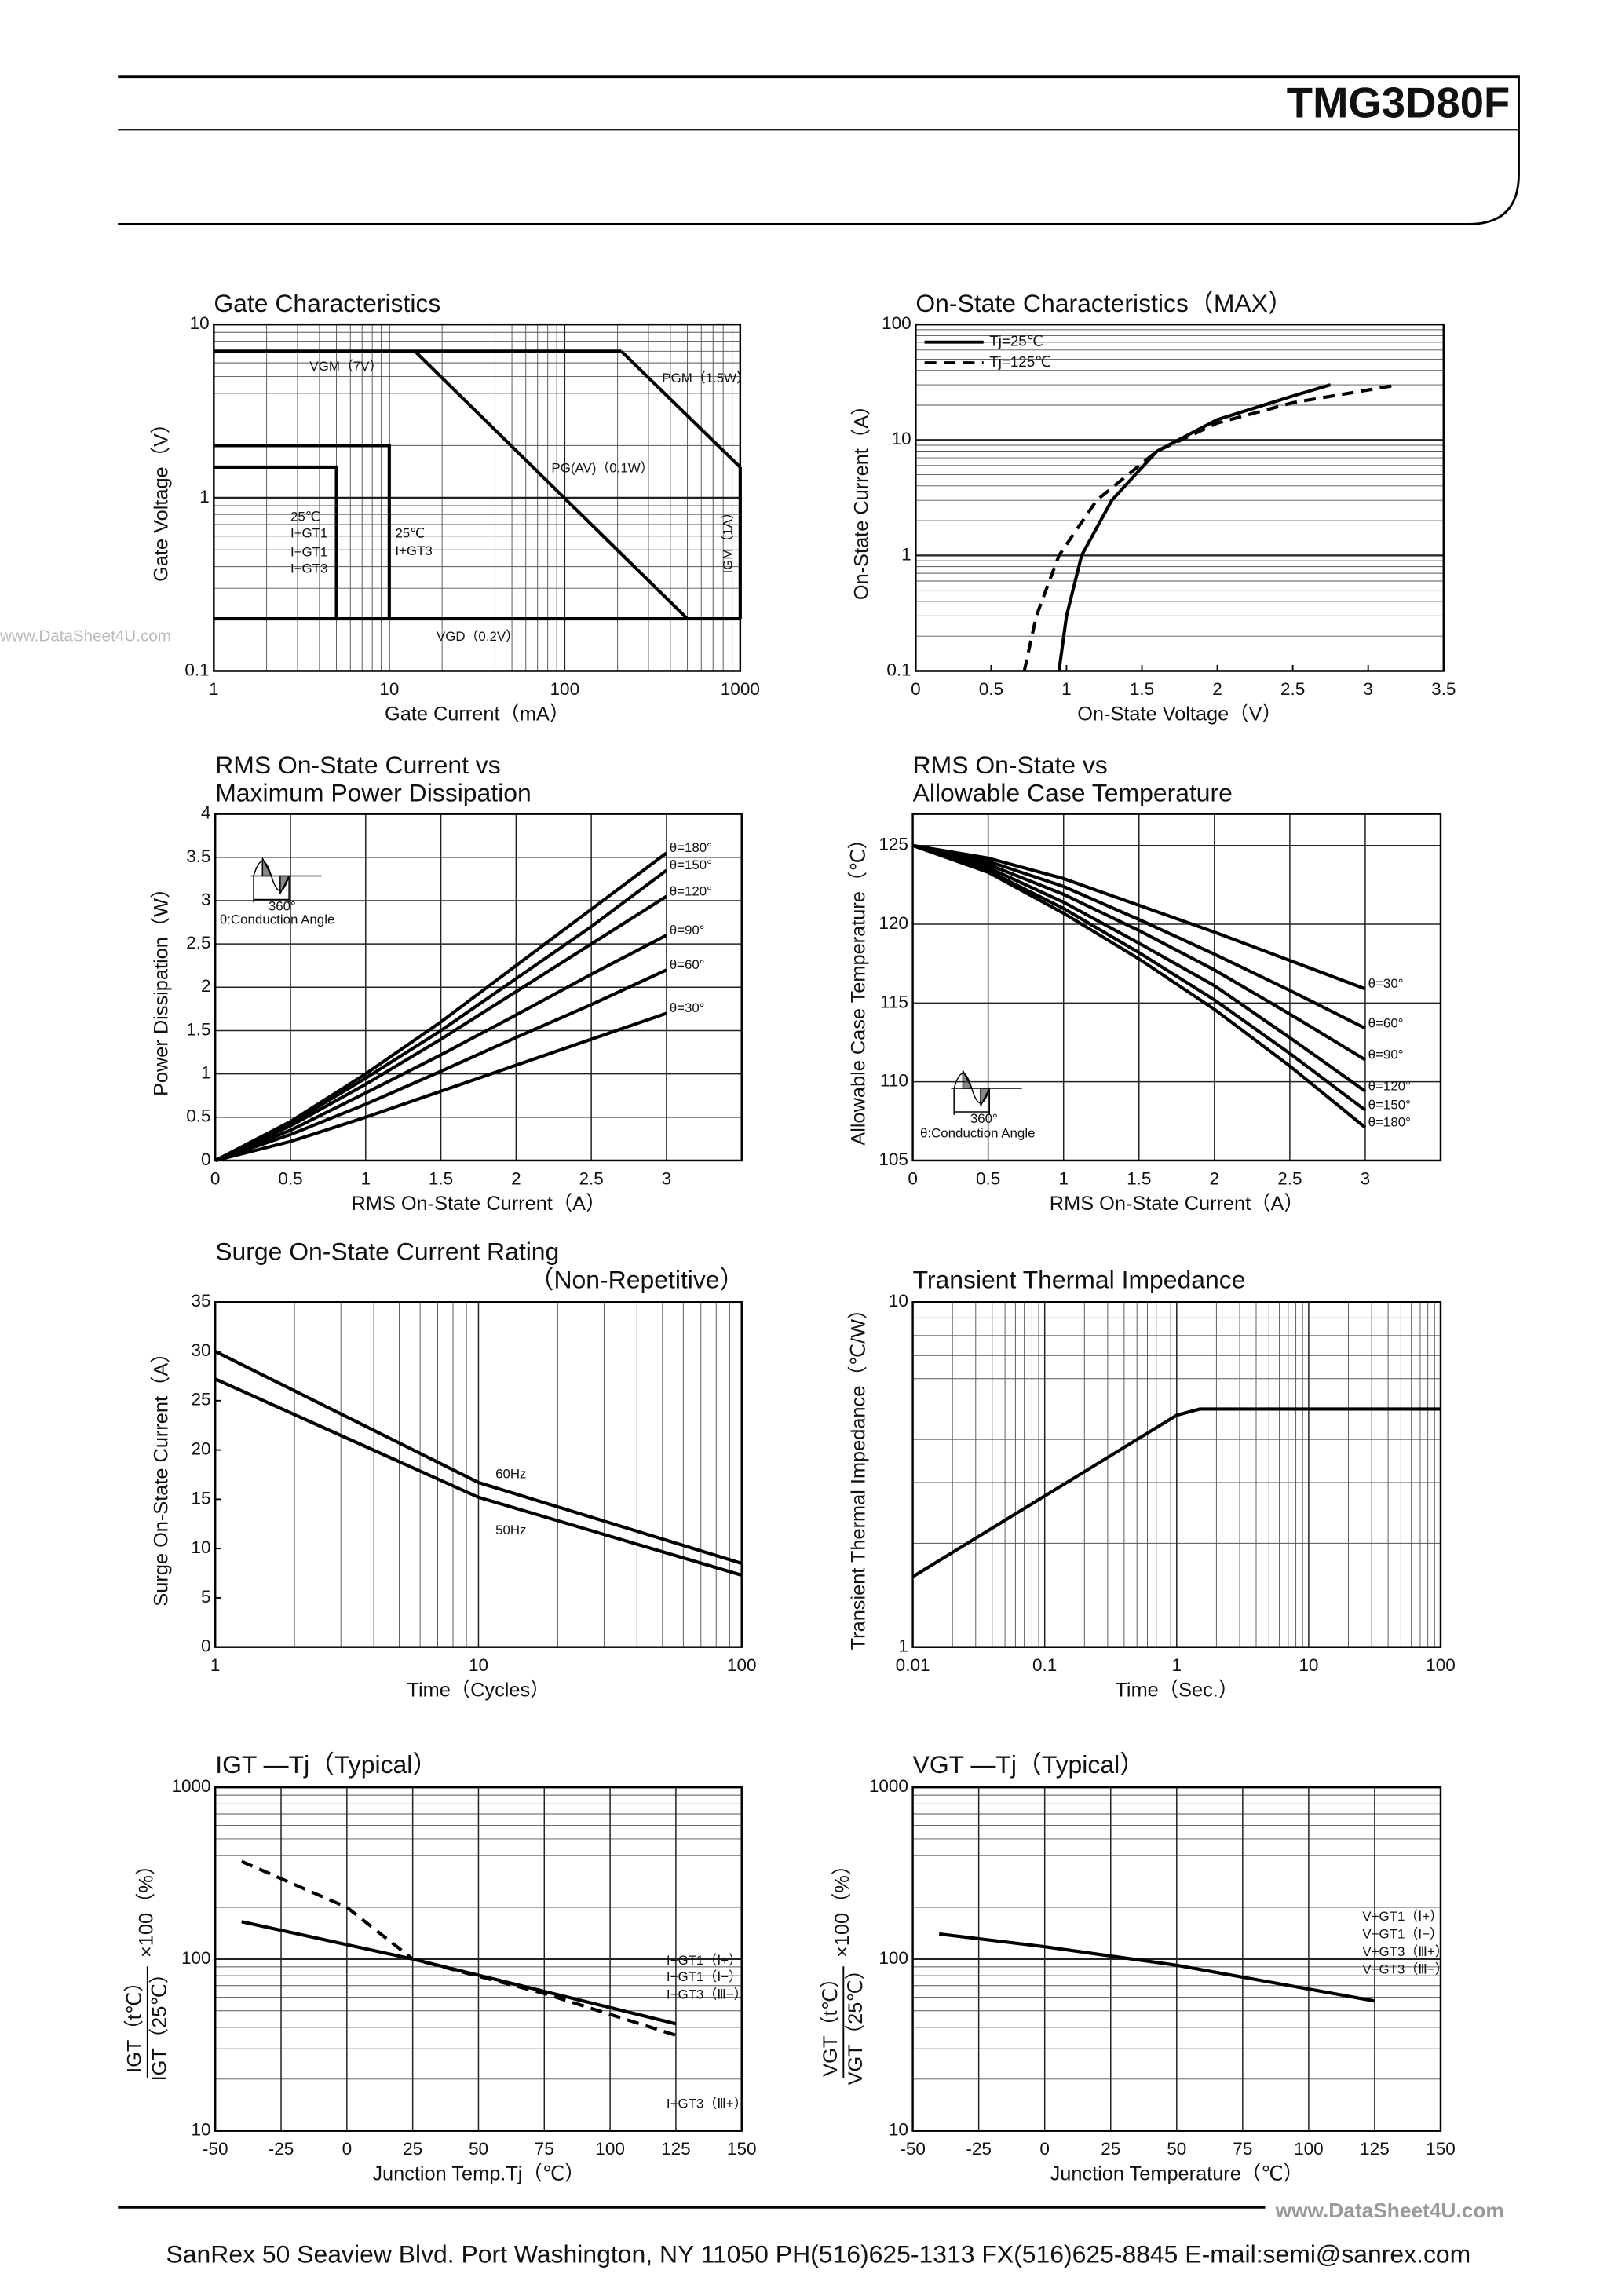 This screenshot has height=2296, width=1622. Describe the element at coordinates (358, 765) in the screenshot. I see `chart-title: RMS On-State Current vs` at that location.